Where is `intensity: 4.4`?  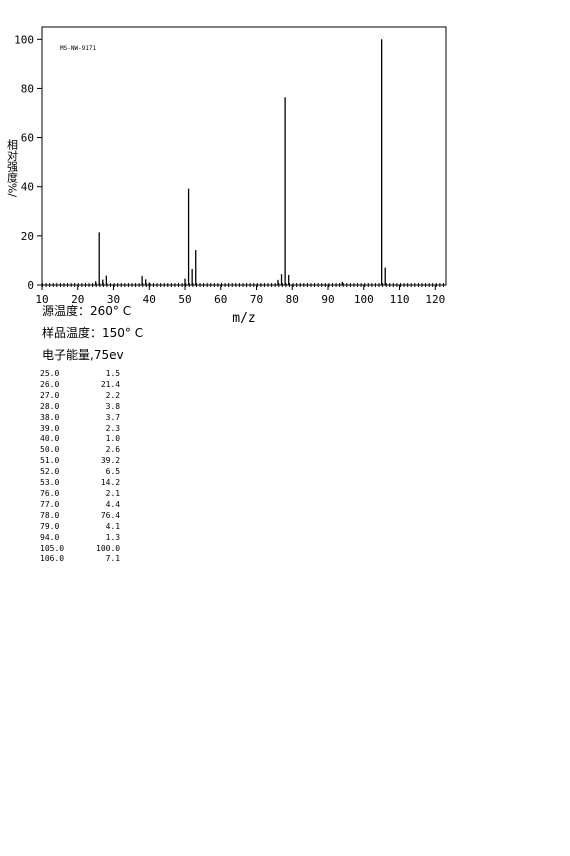
intensity: 4.4 is located at coordinates (113, 504).